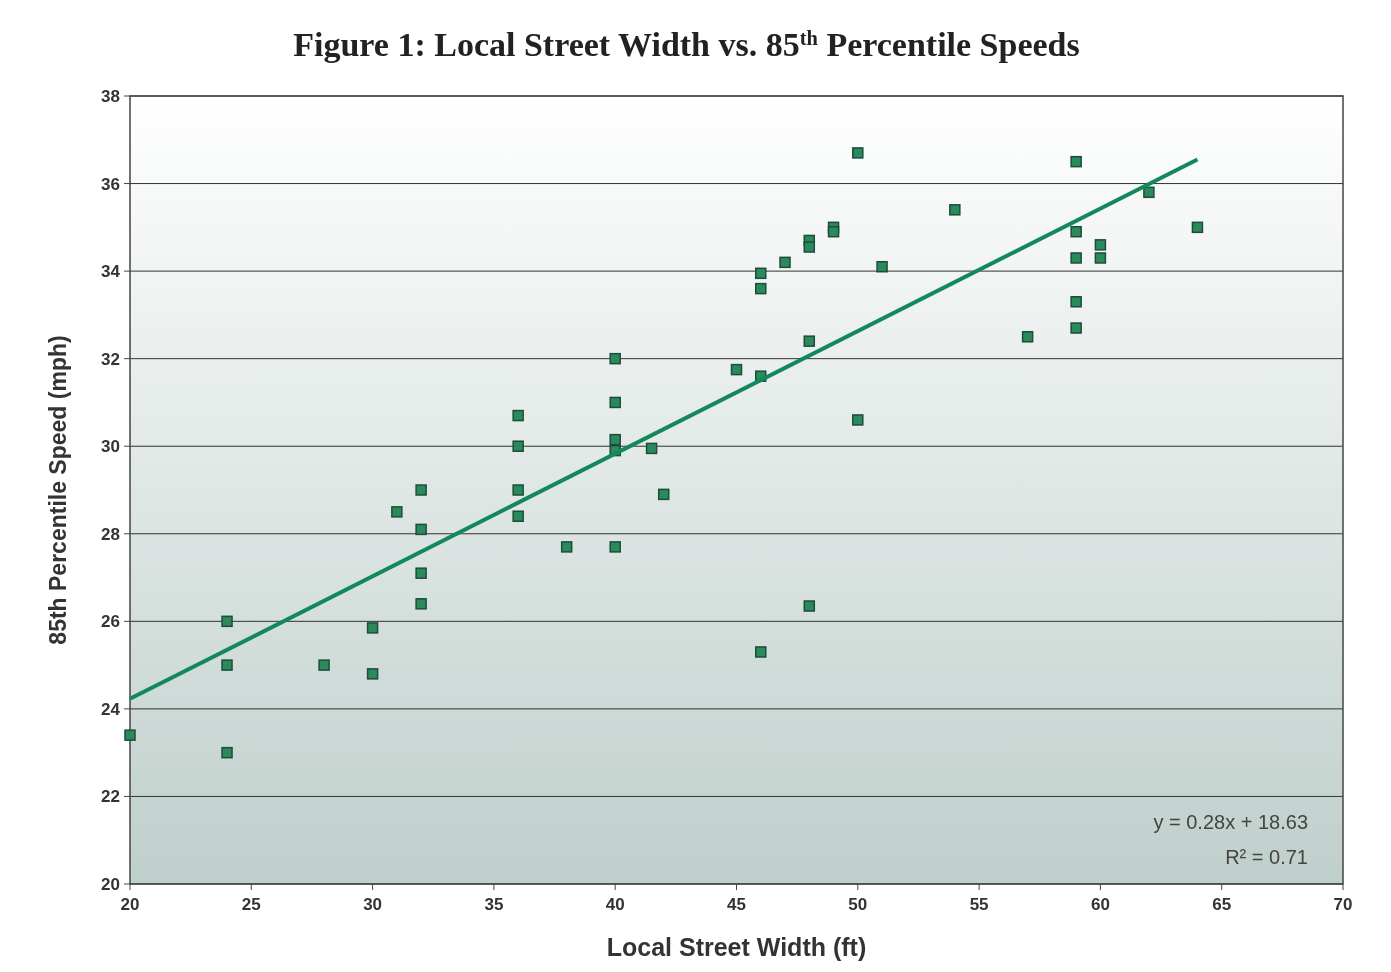 This screenshot has height=972, width=1391. I want to click on y-tick-label: 26, so click(110, 622).